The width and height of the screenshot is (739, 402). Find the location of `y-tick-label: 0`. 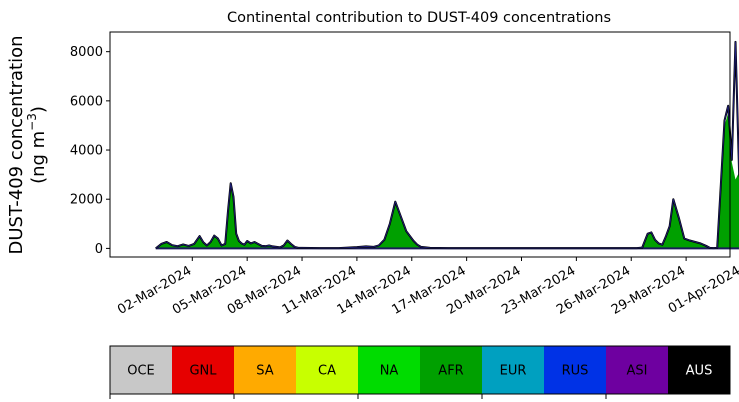

y-tick-label: 0 is located at coordinates (99, 249).